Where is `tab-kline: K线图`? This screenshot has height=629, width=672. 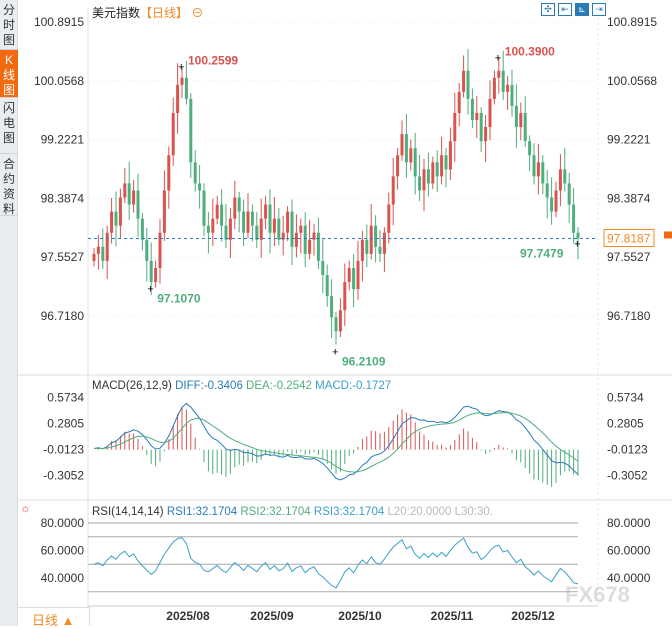 tab-kline: K线图 is located at coordinates (9, 74).